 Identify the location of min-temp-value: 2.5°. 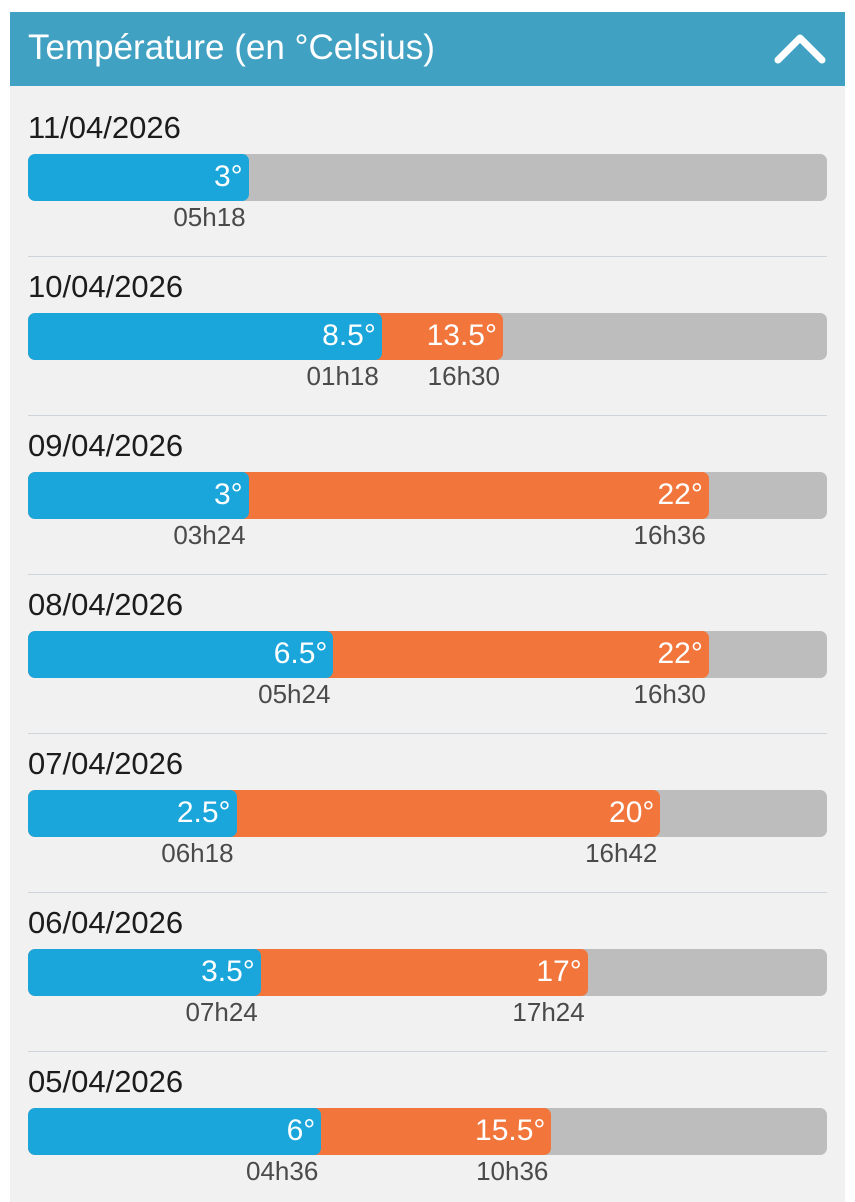
(203, 812).